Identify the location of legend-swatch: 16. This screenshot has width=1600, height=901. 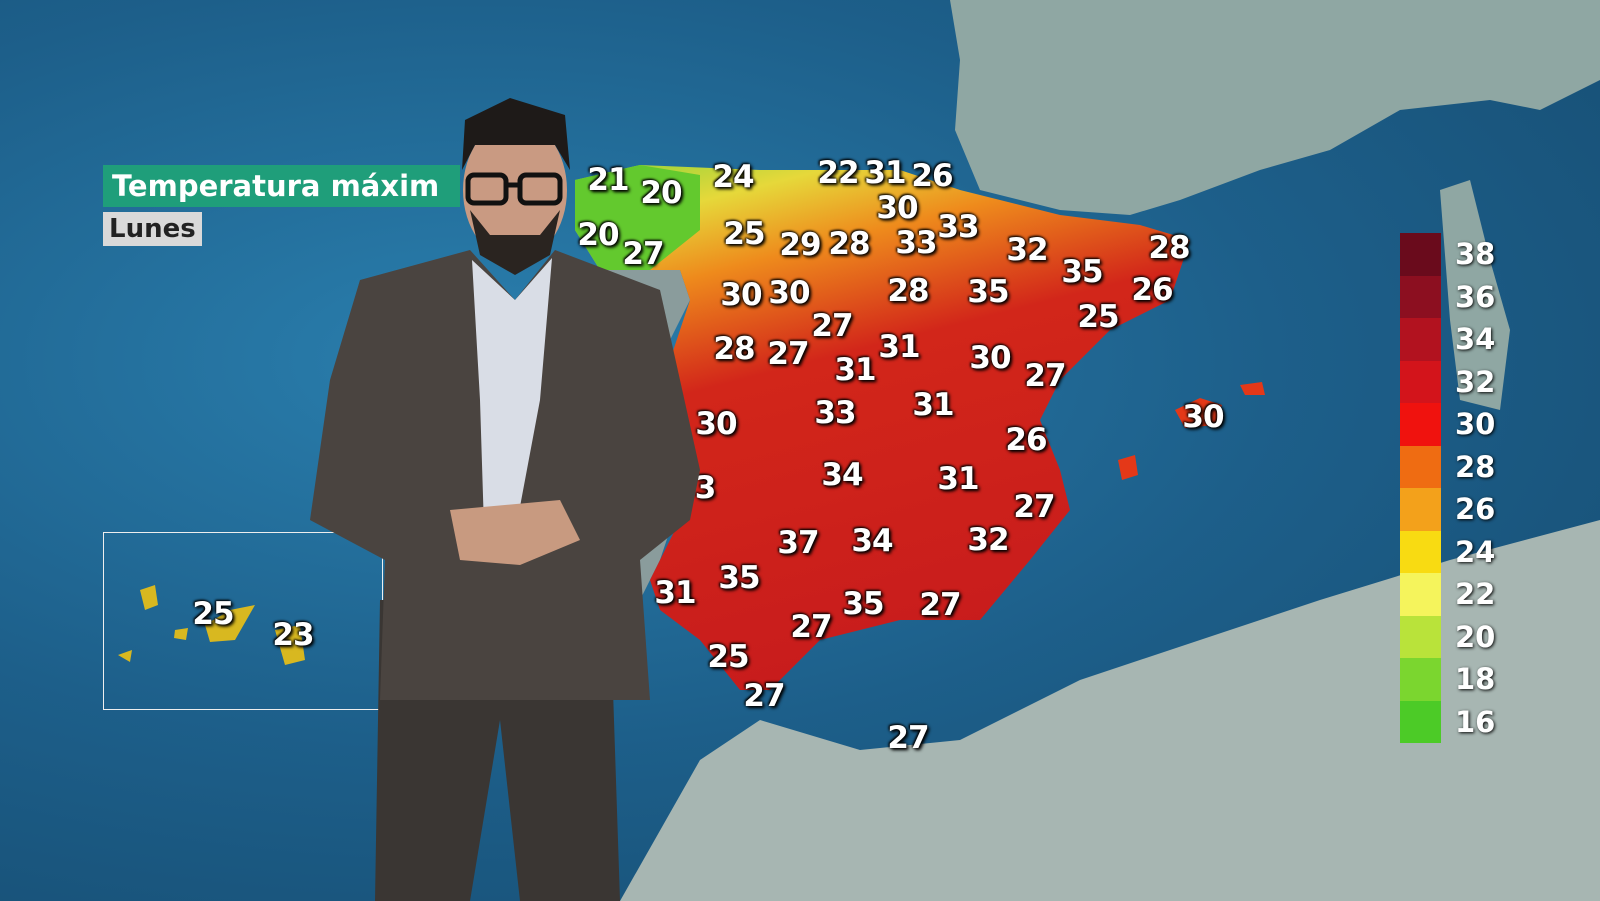
(1447, 721).